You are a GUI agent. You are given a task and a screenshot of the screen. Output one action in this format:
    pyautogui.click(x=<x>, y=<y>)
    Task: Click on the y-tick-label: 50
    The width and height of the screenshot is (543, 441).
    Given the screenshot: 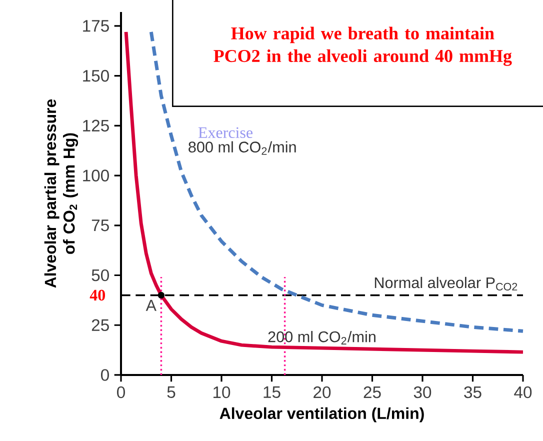 What is the action you would take?
    pyautogui.click(x=100, y=275)
    